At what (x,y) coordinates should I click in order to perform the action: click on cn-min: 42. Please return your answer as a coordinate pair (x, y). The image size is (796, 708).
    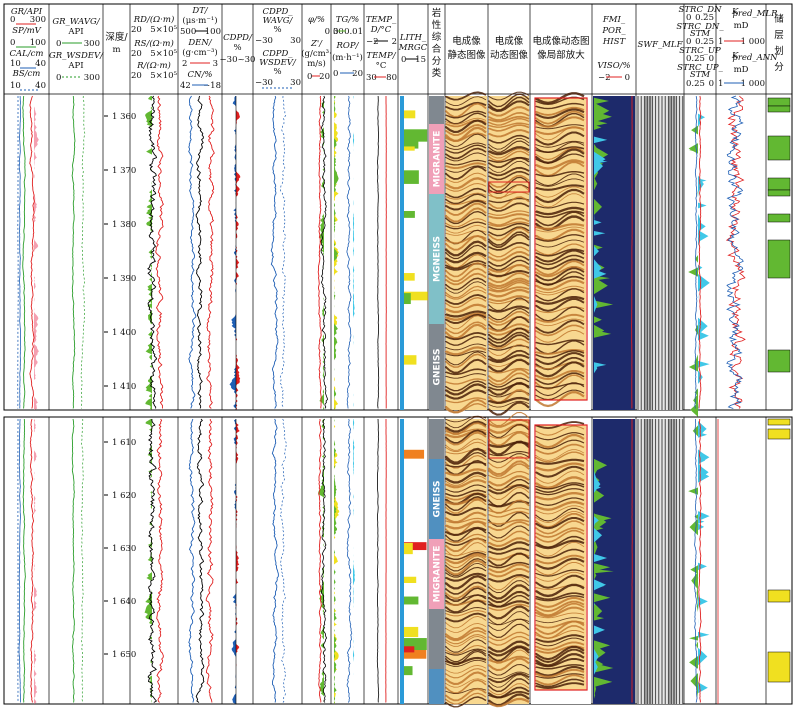
    Looking at the image, I should click on (185, 86).